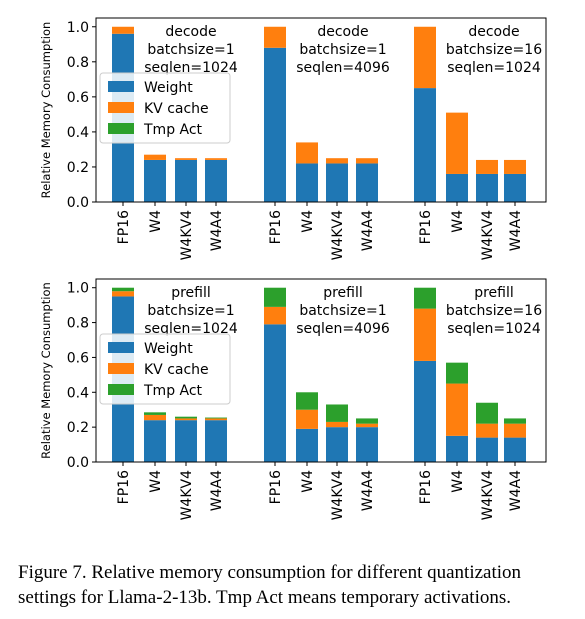  I want to click on legend-label: KV cache, so click(176, 109).